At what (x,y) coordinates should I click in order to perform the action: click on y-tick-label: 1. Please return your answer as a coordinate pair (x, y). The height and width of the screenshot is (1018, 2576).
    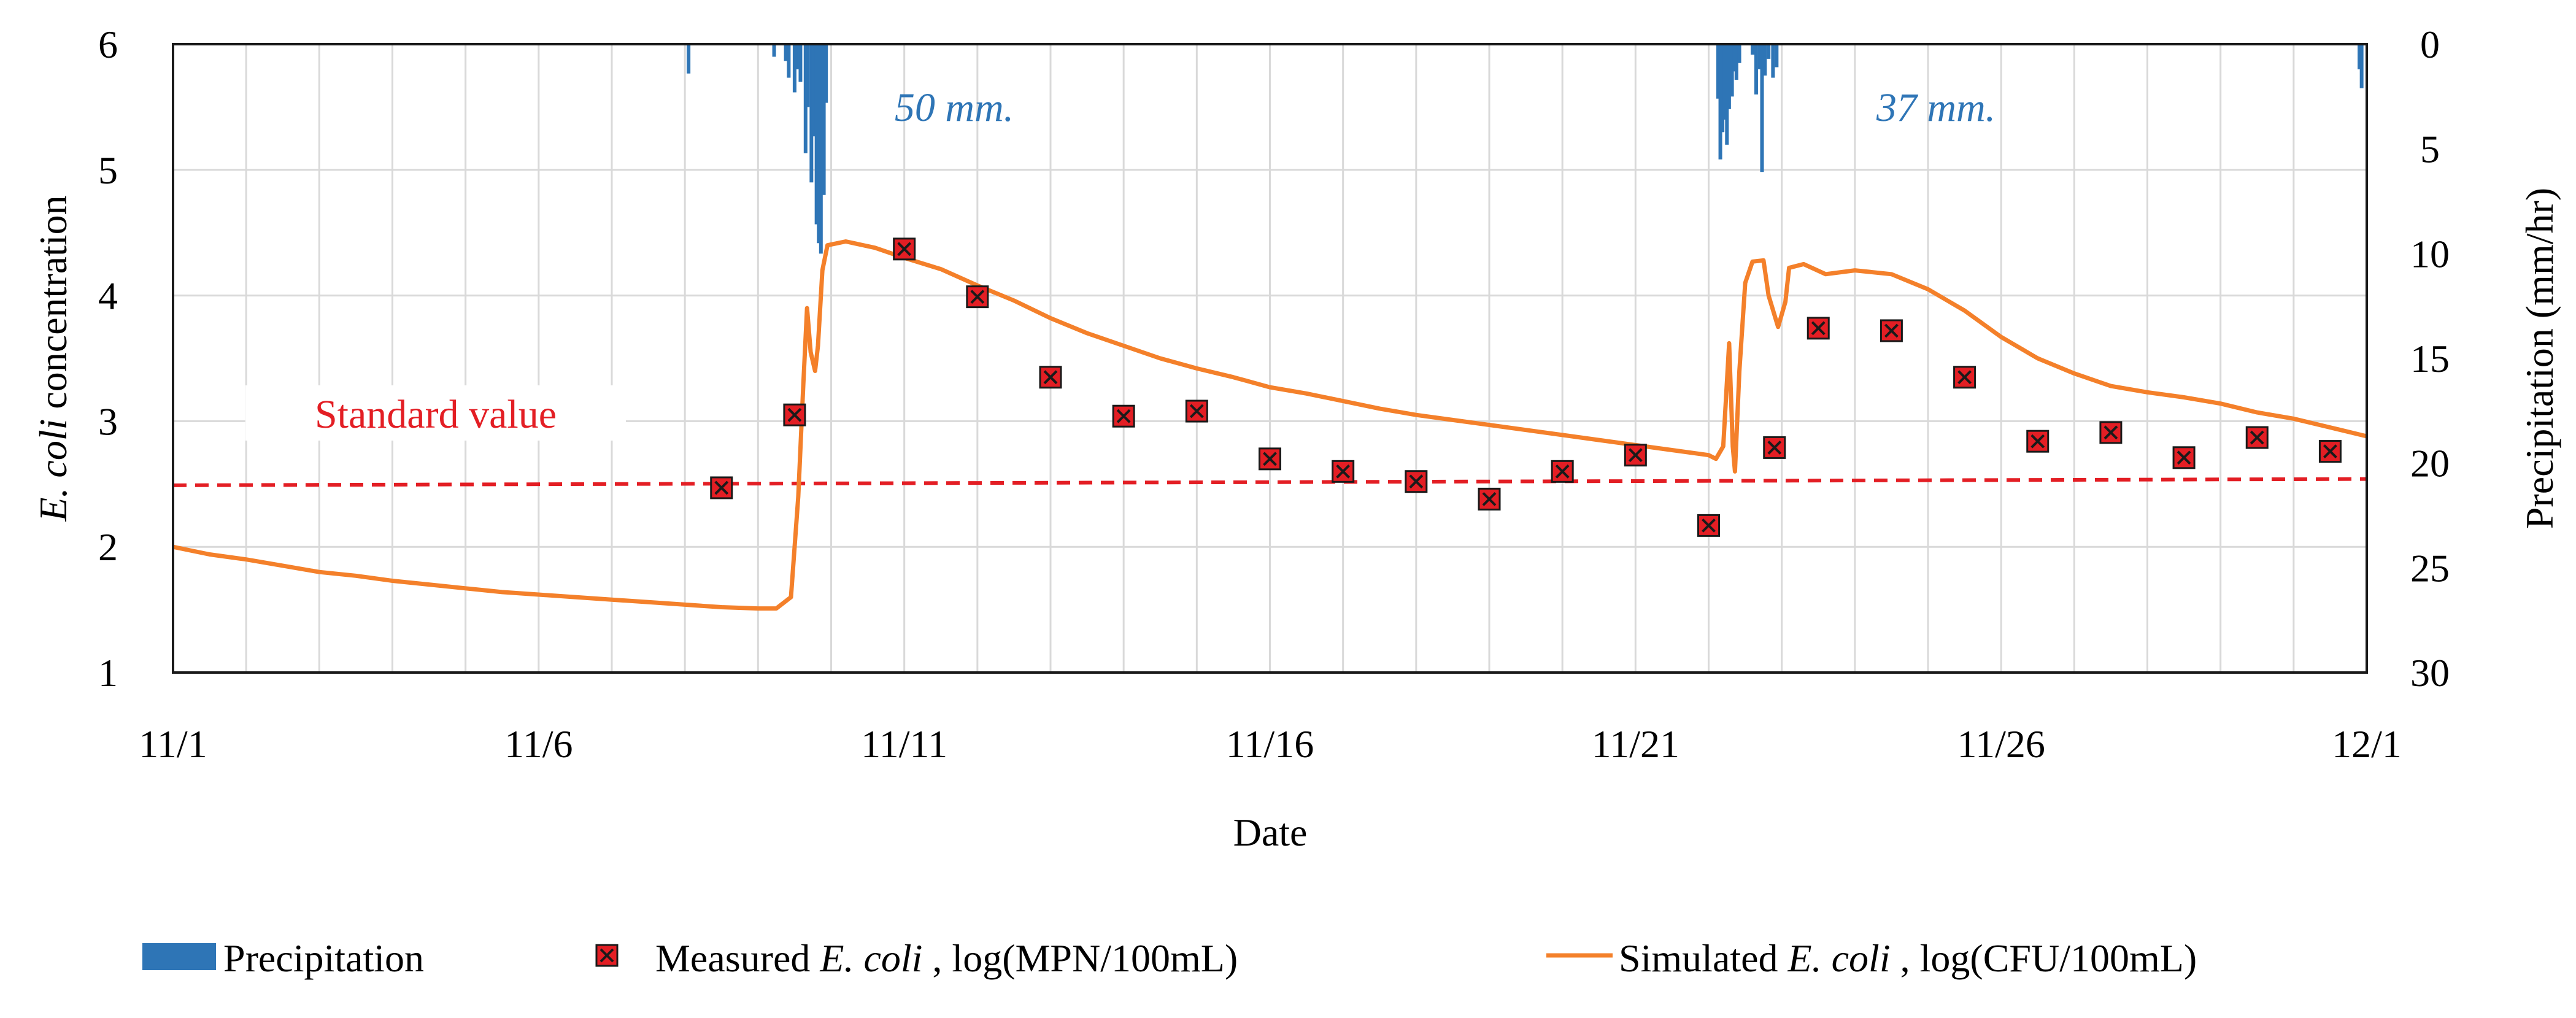
    Looking at the image, I should click on (108, 673).